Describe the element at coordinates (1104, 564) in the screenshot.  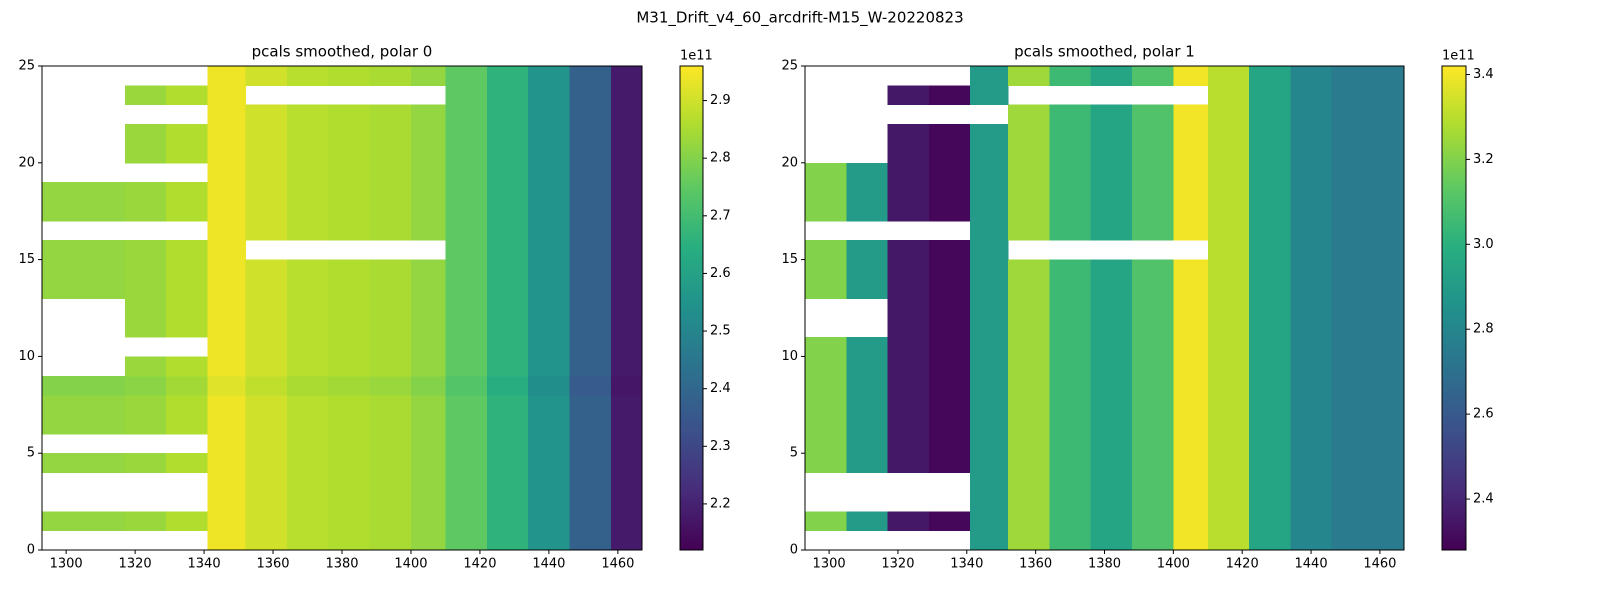
I see `x-tick-label: 1380` at that location.